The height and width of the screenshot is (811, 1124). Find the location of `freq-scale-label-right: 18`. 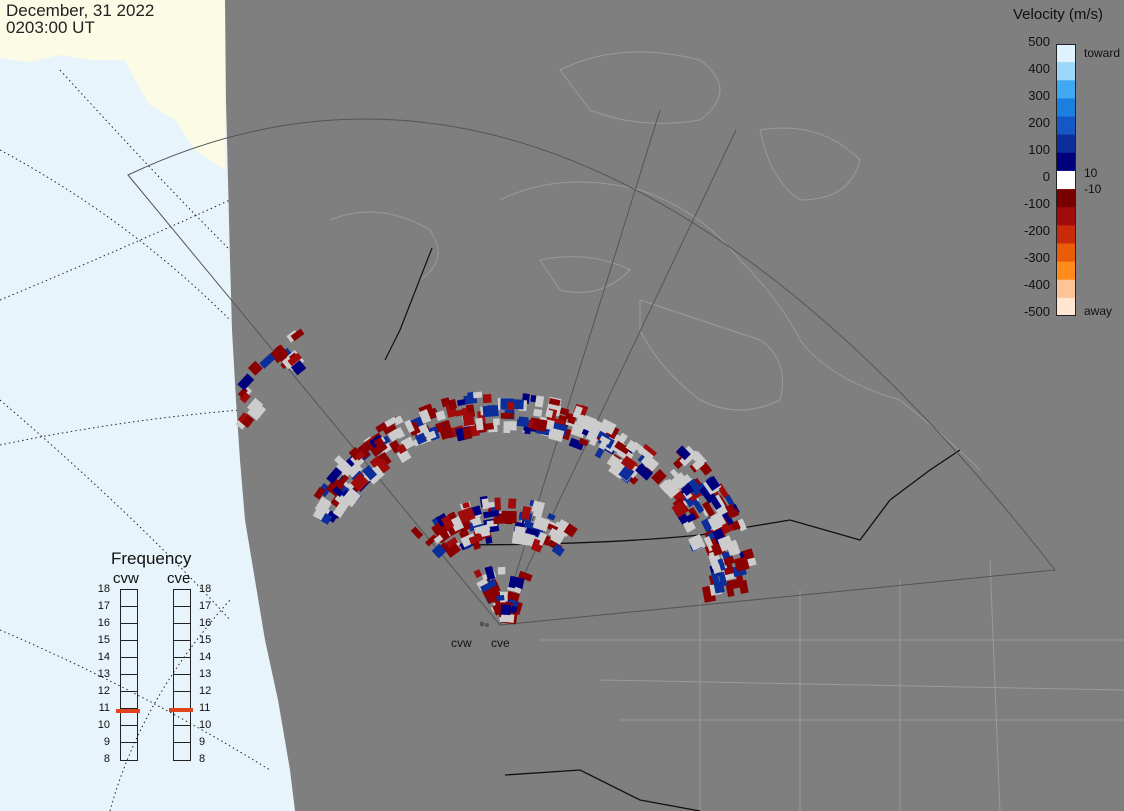

freq-scale-label-right: 18 is located at coordinates (205, 589).